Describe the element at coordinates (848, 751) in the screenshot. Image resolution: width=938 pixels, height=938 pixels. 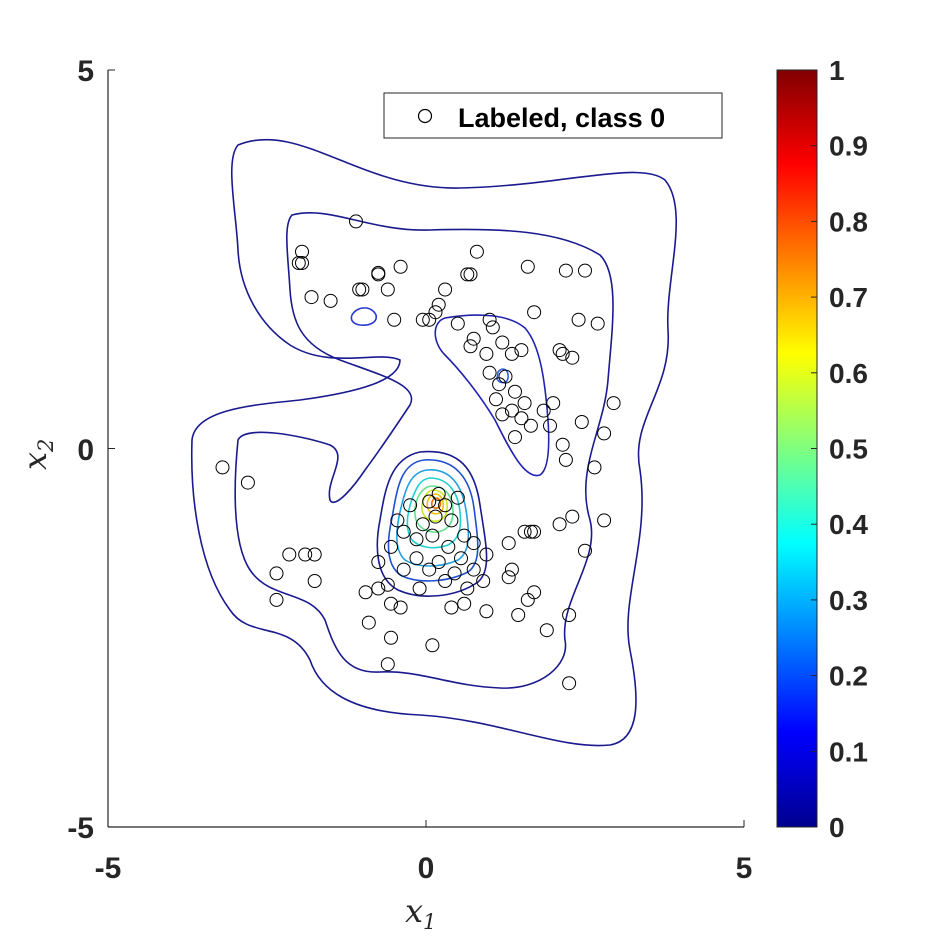
I see `colorbar-tick-label: 0.1` at that location.